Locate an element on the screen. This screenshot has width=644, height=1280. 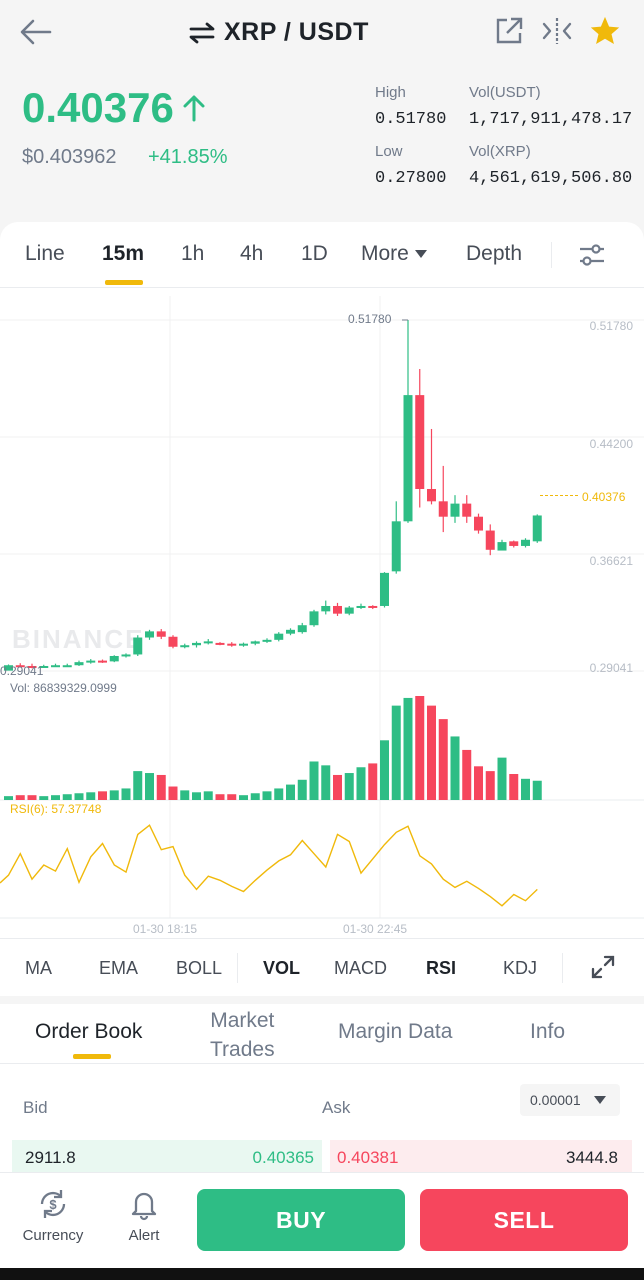
currency-label: Currency is located at coordinates (53, 1235).